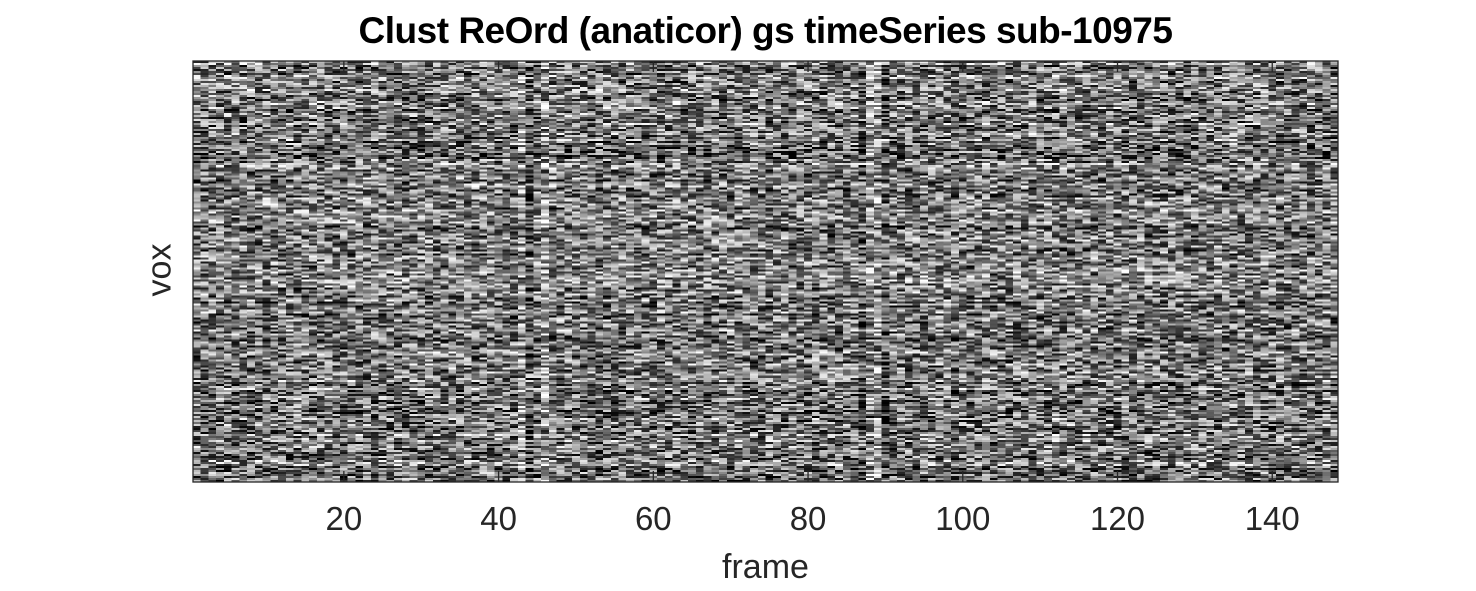 This screenshot has width=1476, height=591. What do you see at coordinates (1117, 518) in the screenshot?
I see `x-tick-label: 120` at bounding box center [1117, 518].